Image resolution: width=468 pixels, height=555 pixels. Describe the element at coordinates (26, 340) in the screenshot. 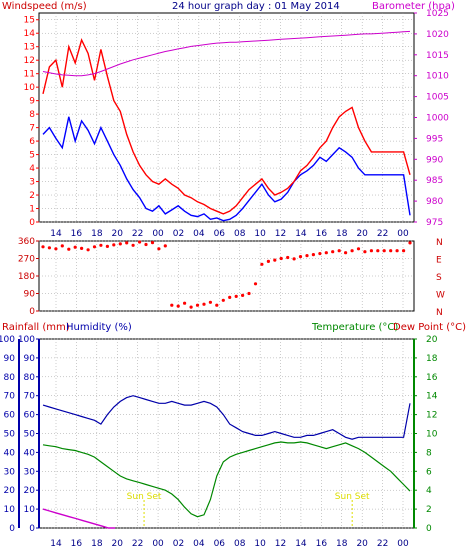

I see `humidity-tick-label: 100` at that location.